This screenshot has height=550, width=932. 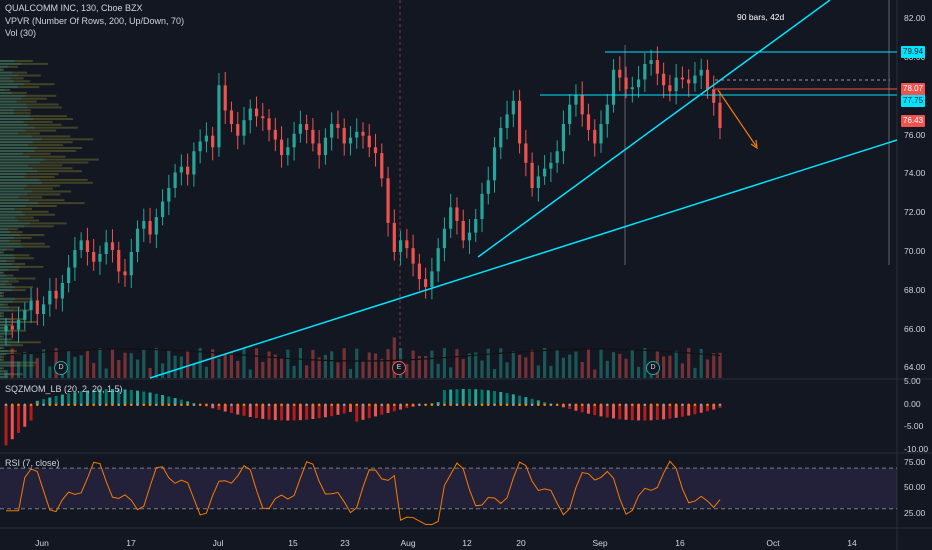 I want to click on y-tick-label: 74.00, so click(x=915, y=173).